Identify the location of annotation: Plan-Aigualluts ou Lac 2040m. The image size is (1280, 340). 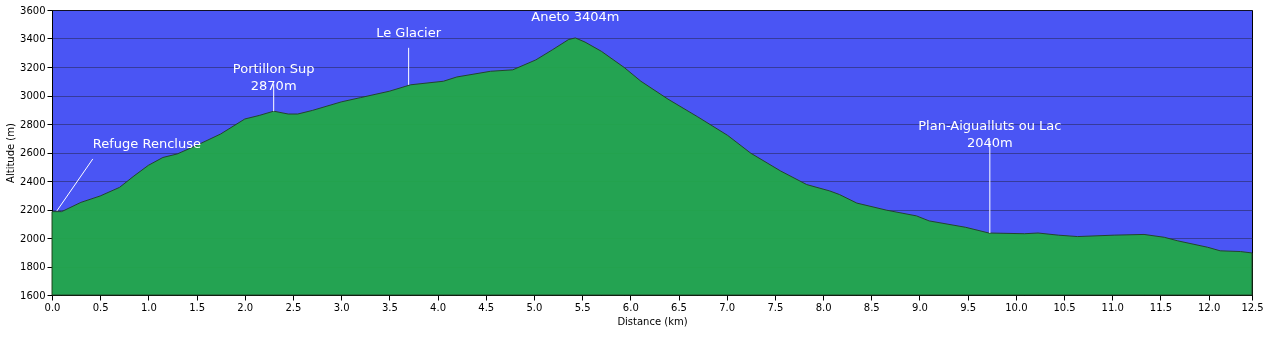
(990, 134).